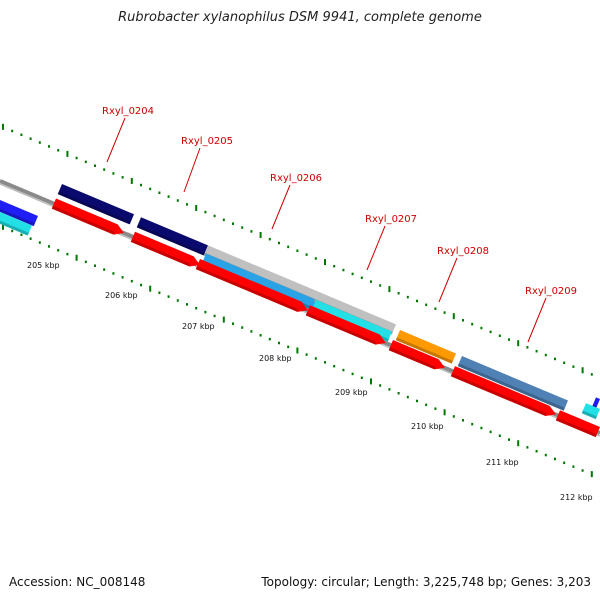 The image size is (600, 600). What do you see at coordinates (576, 497) in the screenshot?
I see `scale-label-212: 212 kbp` at bounding box center [576, 497].